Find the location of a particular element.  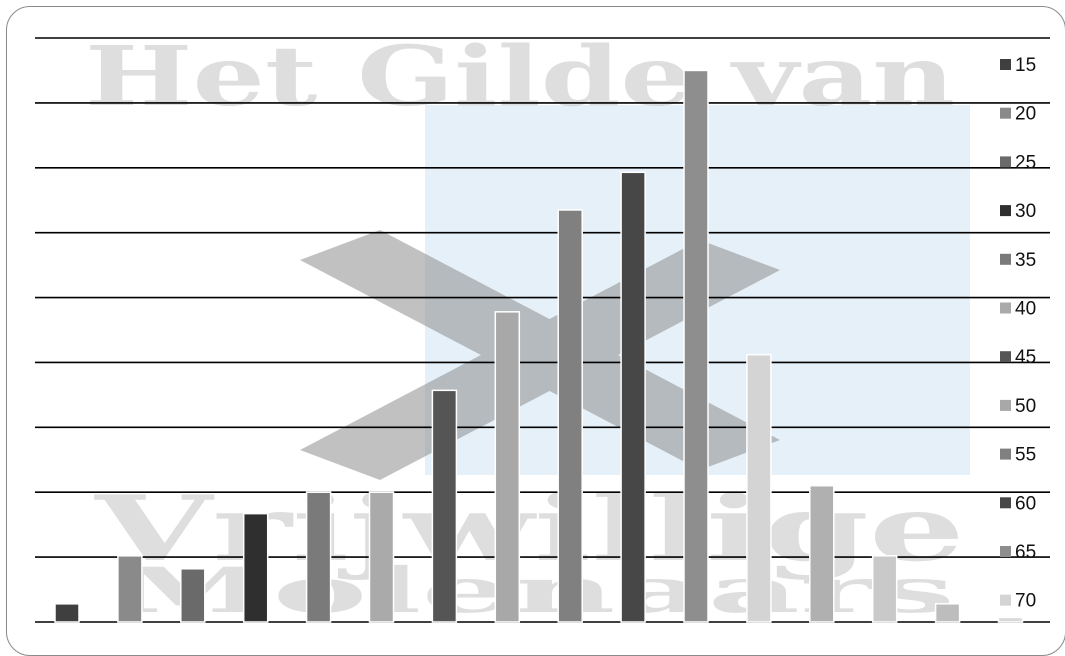

legend-item: 30 is located at coordinates (1018, 211).